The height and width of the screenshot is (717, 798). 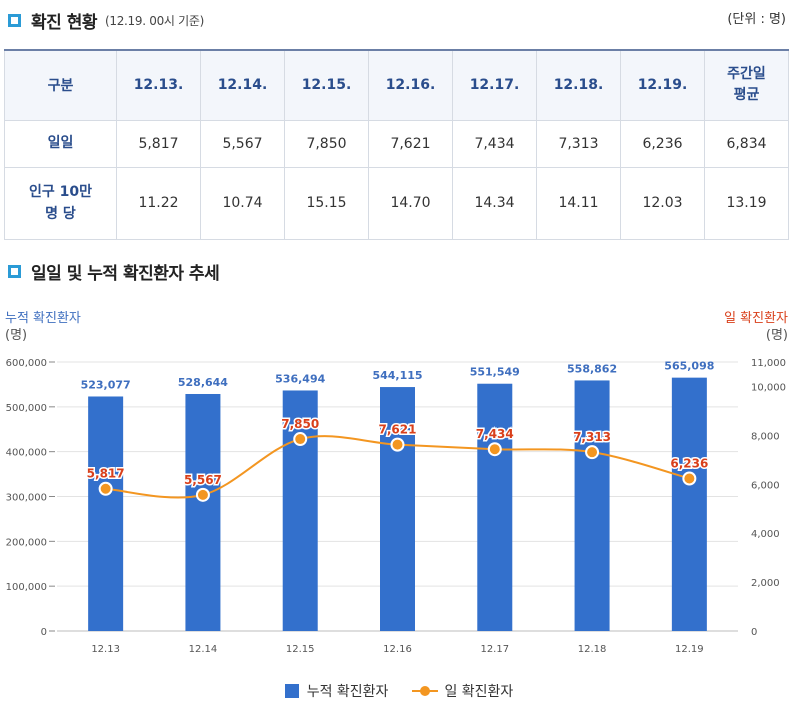 I want to click on chart-legend: 누적 확진환자 일 확진환자, so click(x=399, y=691).